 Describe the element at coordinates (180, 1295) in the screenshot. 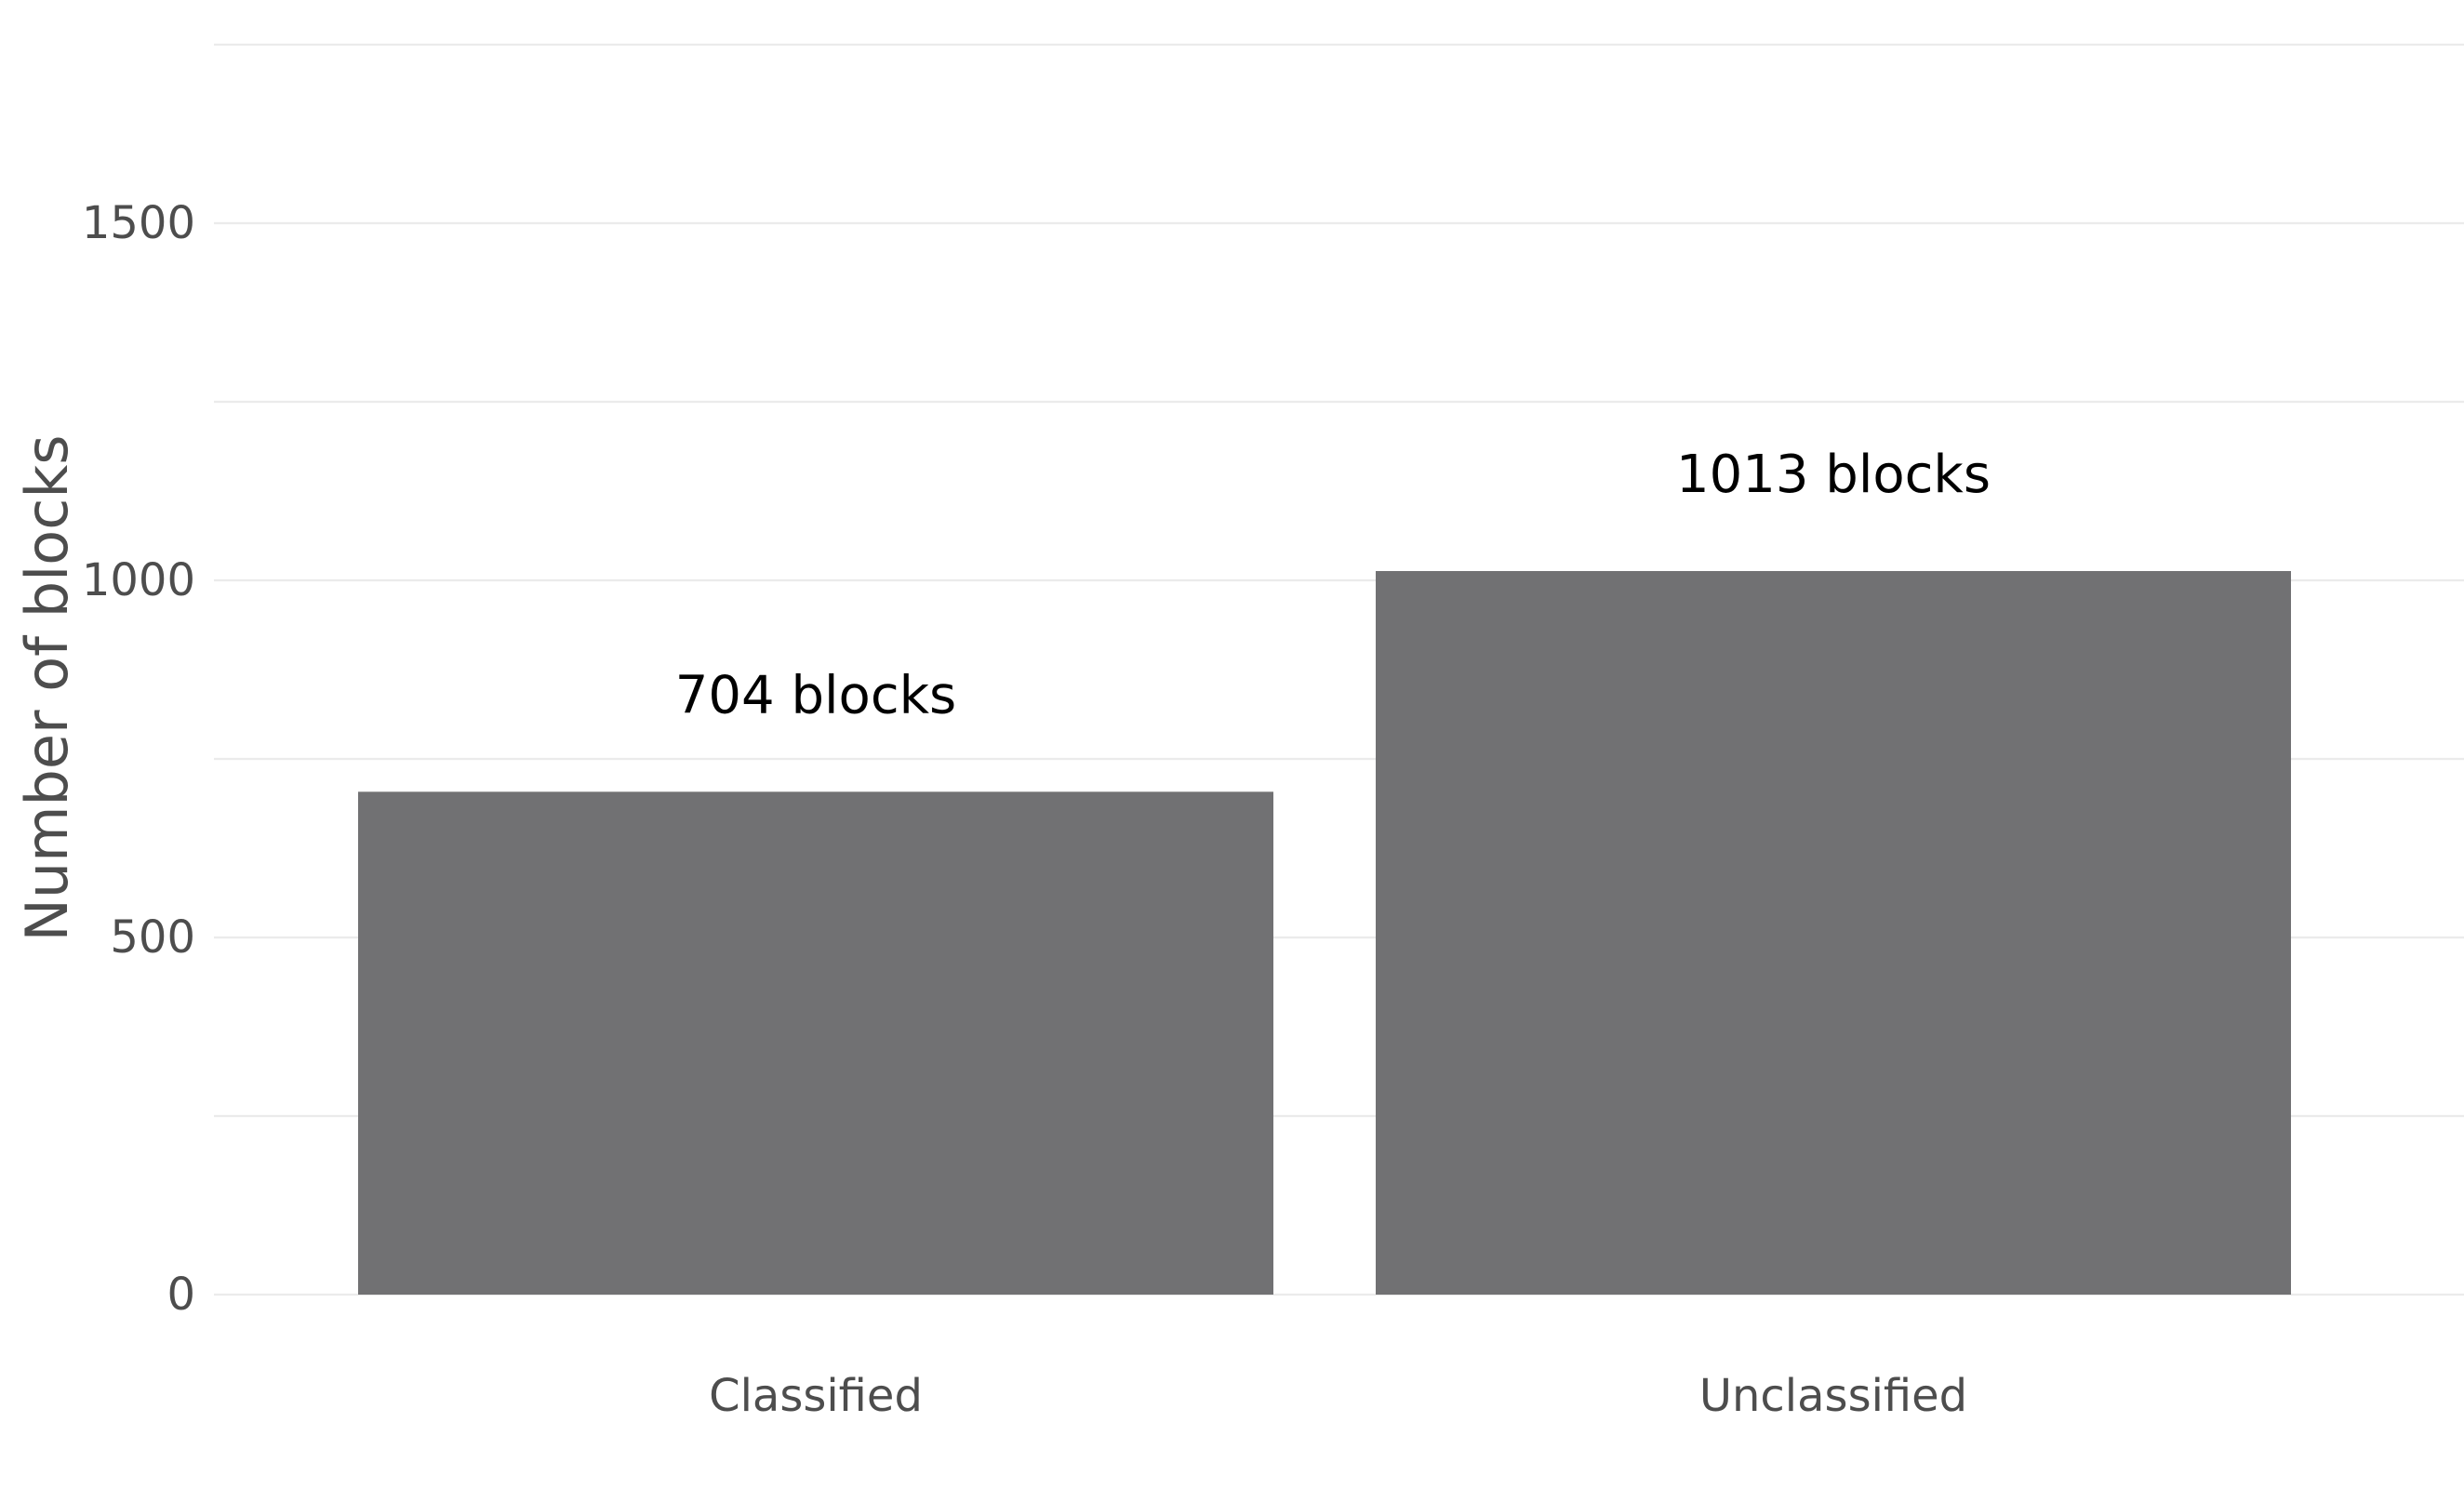

I see `y-tick-label: 0` at that location.